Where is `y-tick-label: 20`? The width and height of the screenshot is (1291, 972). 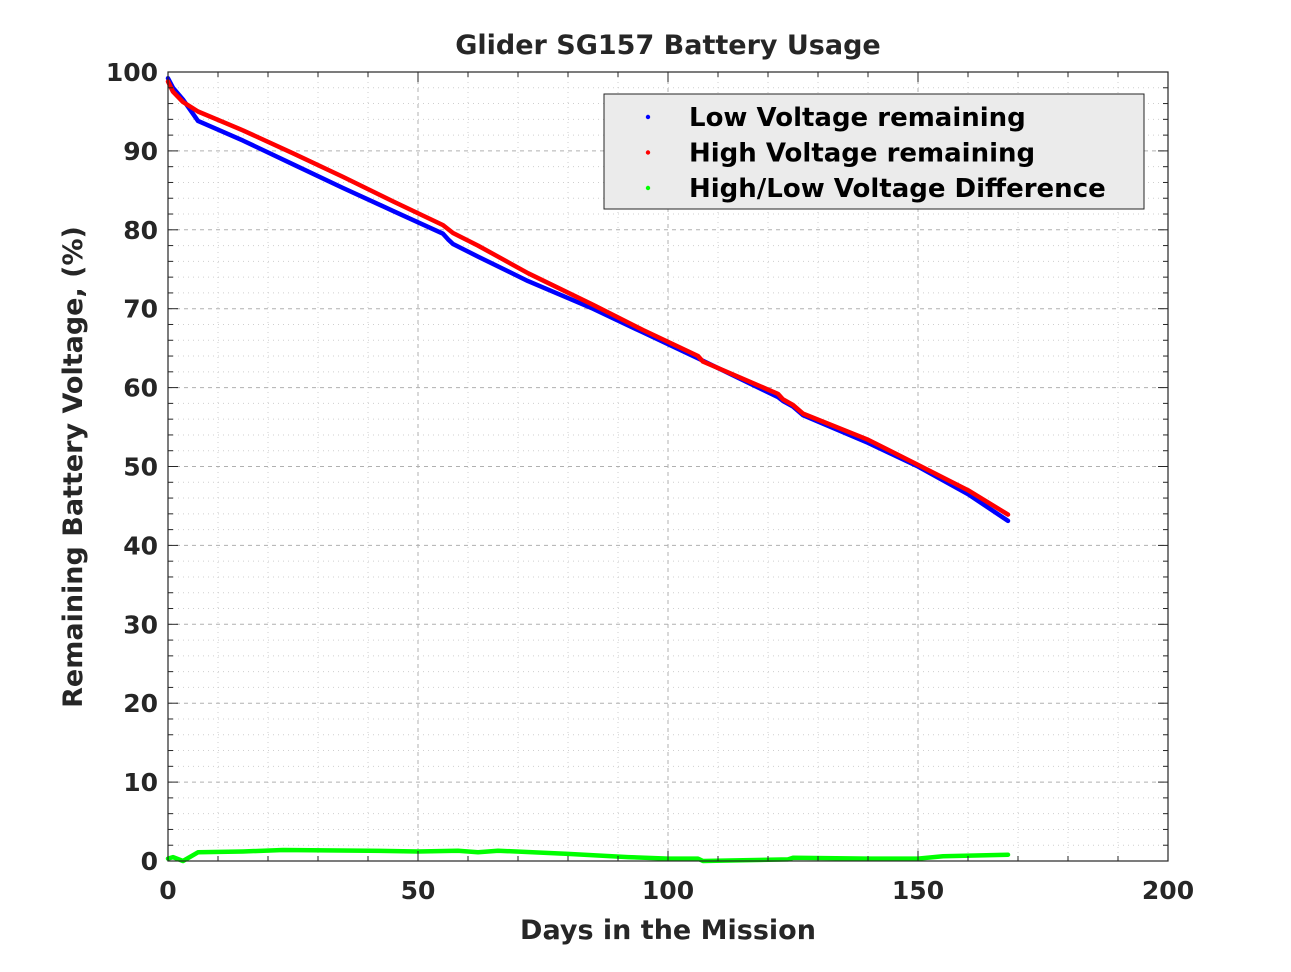
y-tick-label: 20 is located at coordinates (140, 703).